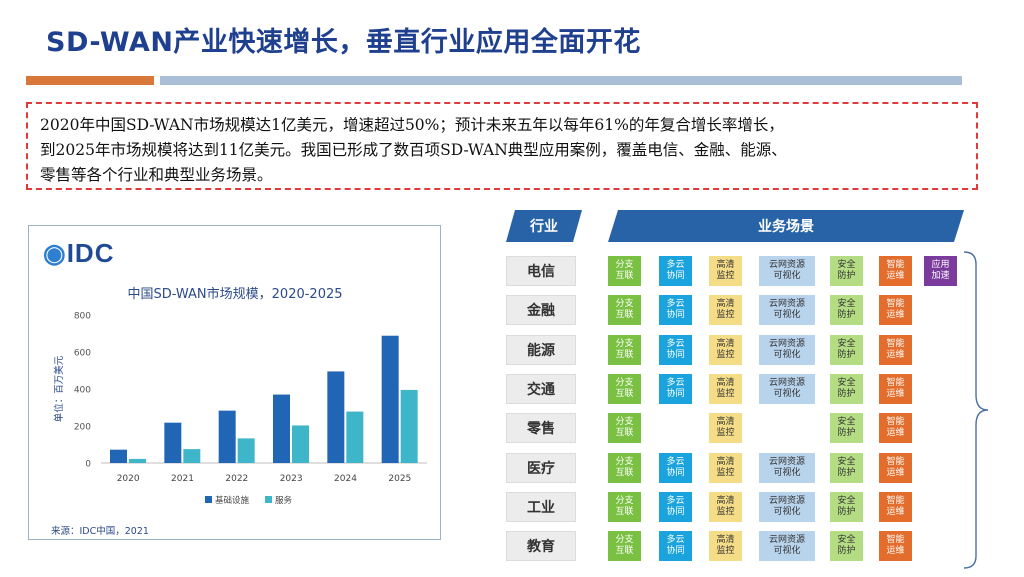 This screenshot has width=1024, height=577. Describe the element at coordinates (182, 479) in the screenshot. I see `x-tick-label: 2021` at that location.